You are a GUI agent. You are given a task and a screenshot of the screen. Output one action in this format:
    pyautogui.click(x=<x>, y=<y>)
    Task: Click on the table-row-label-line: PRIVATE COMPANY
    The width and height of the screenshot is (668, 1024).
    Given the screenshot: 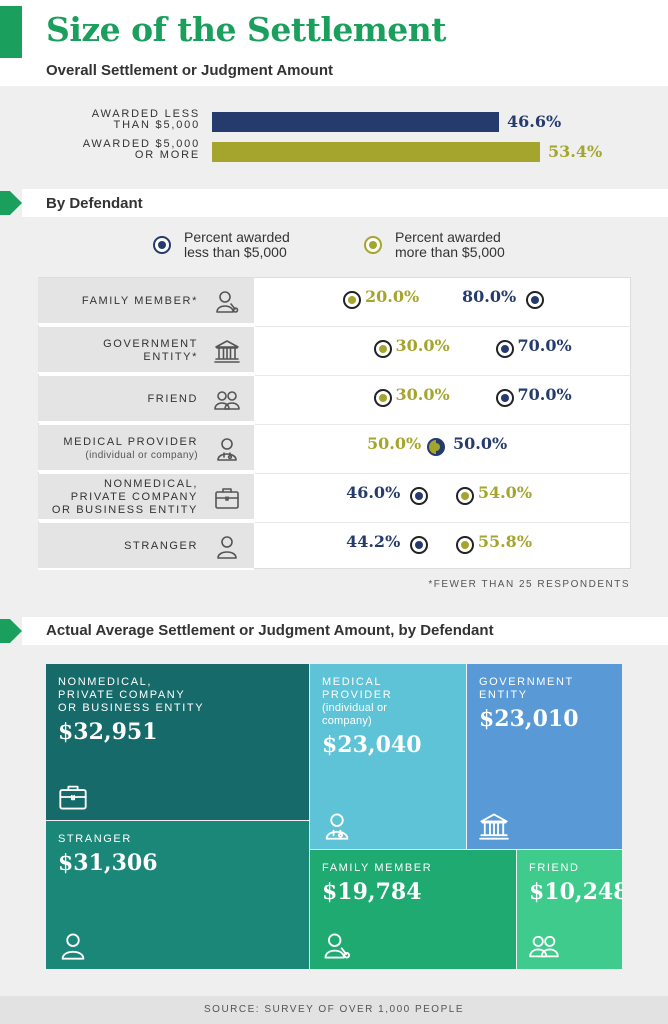 What is the action you would take?
    pyautogui.click(x=134, y=497)
    